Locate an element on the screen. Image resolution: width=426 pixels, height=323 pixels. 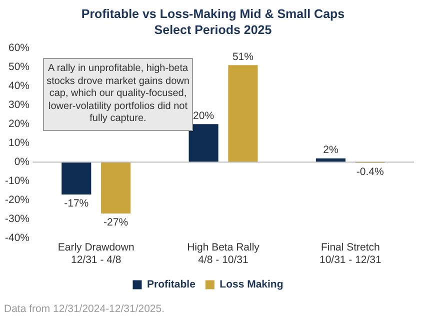
chart-title: Profitable vs Loss-Making Mid & Small Caps Select Periods 2025 is located at coordinates (213, 22).